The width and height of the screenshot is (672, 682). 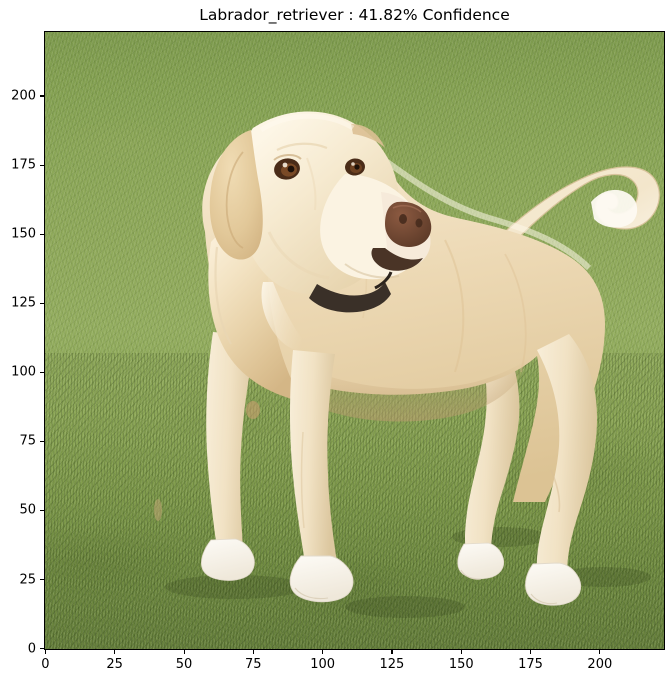 What do you see at coordinates (320, 202) in the screenshot?
I see `dog-head` at bounding box center [320, 202].